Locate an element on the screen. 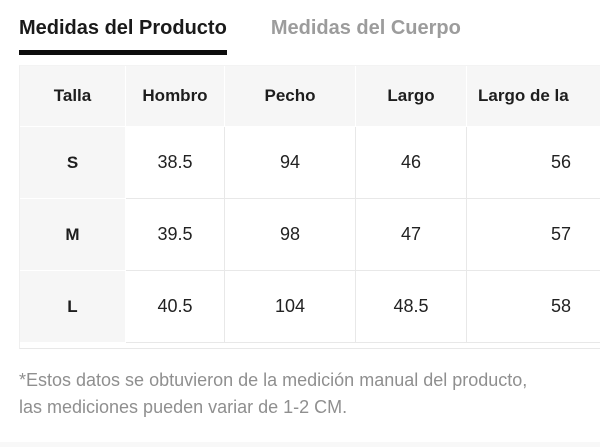 The image size is (600, 447). column-header-pecho: Pecho is located at coordinates (290, 96).